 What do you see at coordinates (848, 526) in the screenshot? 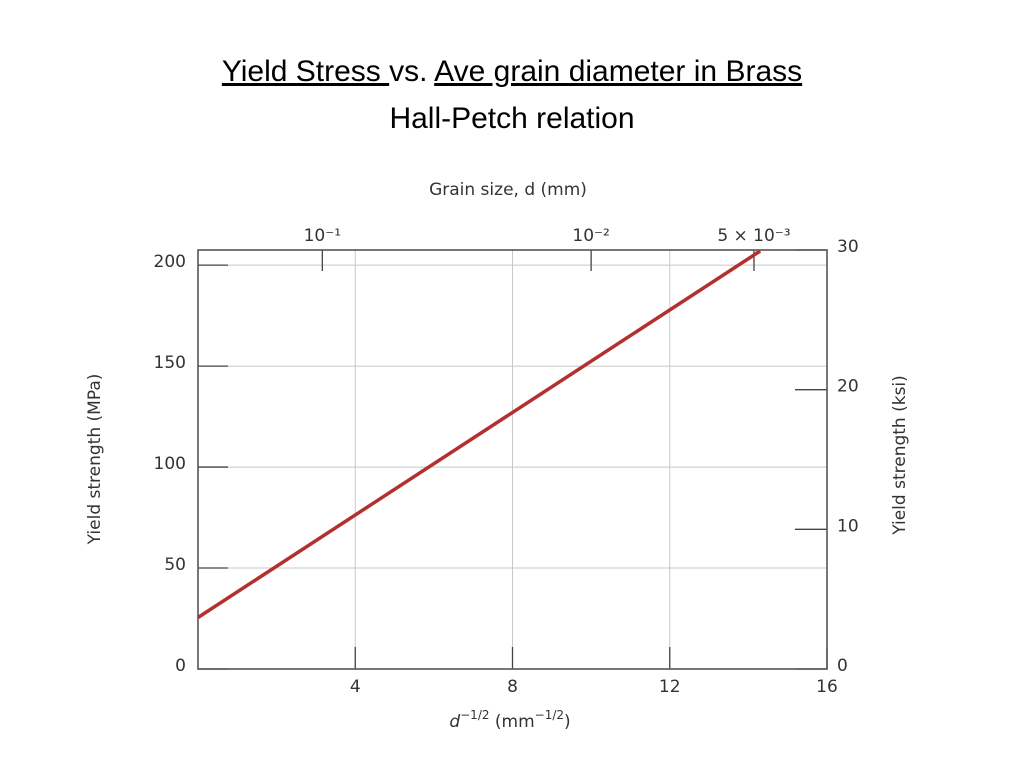
I see `y2-tick-label: 10` at bounding box center [848, 526].